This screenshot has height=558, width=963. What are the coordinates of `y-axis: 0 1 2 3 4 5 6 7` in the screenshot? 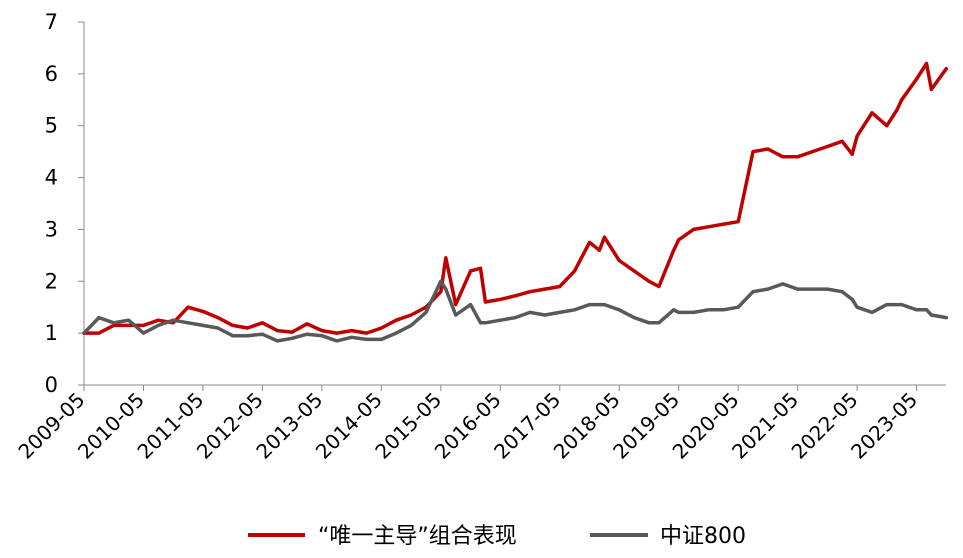 It's located at (65, 203).